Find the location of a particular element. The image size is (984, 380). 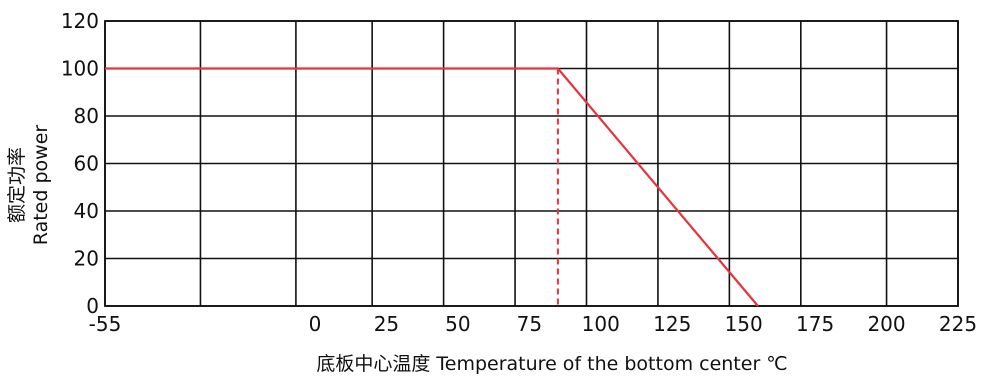

x-tick-label-200: 200 is located at coordinates (886, 324).